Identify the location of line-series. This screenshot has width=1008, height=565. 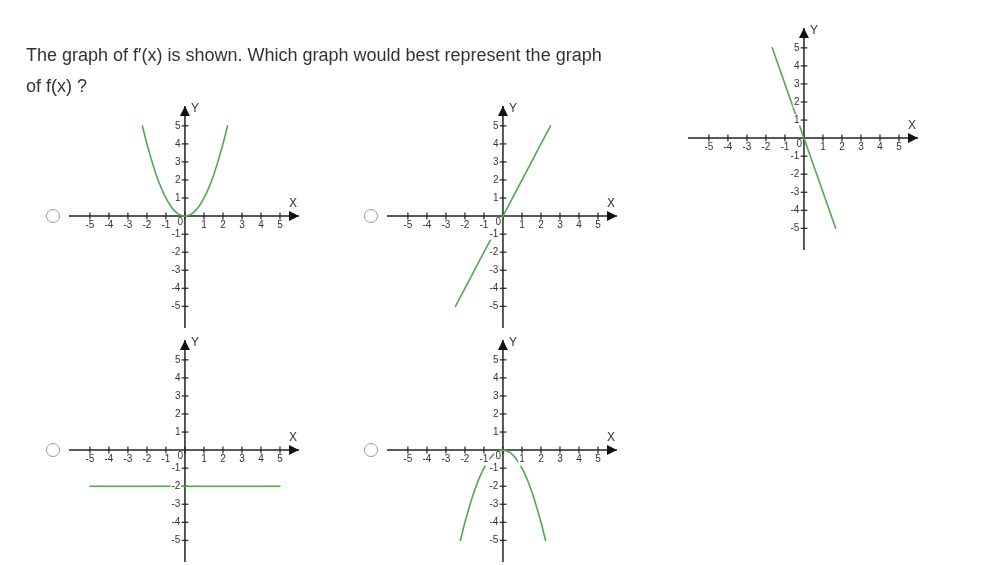
(503, 495).